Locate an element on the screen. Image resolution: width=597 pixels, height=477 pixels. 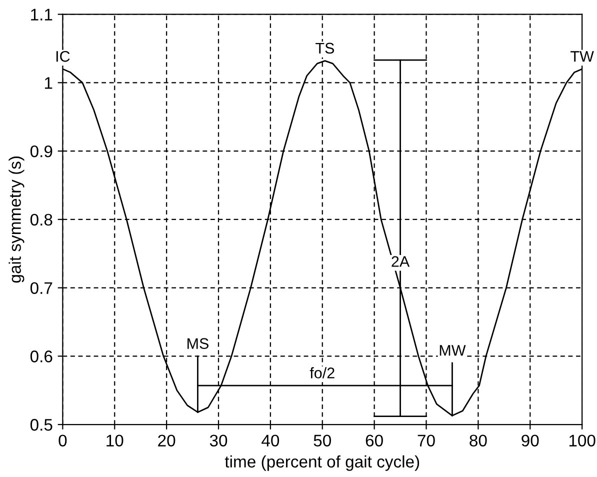
x-tick-label: 60 is located at coordinates (374, 440).